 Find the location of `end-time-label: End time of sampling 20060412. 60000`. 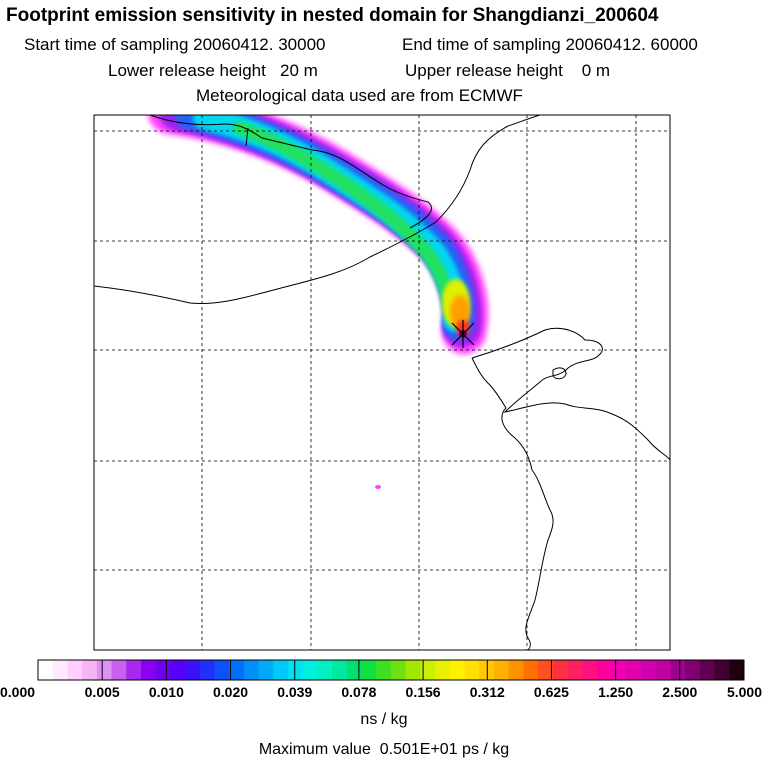

end-time-label: End time of sampling 20060412. 60000 is located at coordinates (550, 44).